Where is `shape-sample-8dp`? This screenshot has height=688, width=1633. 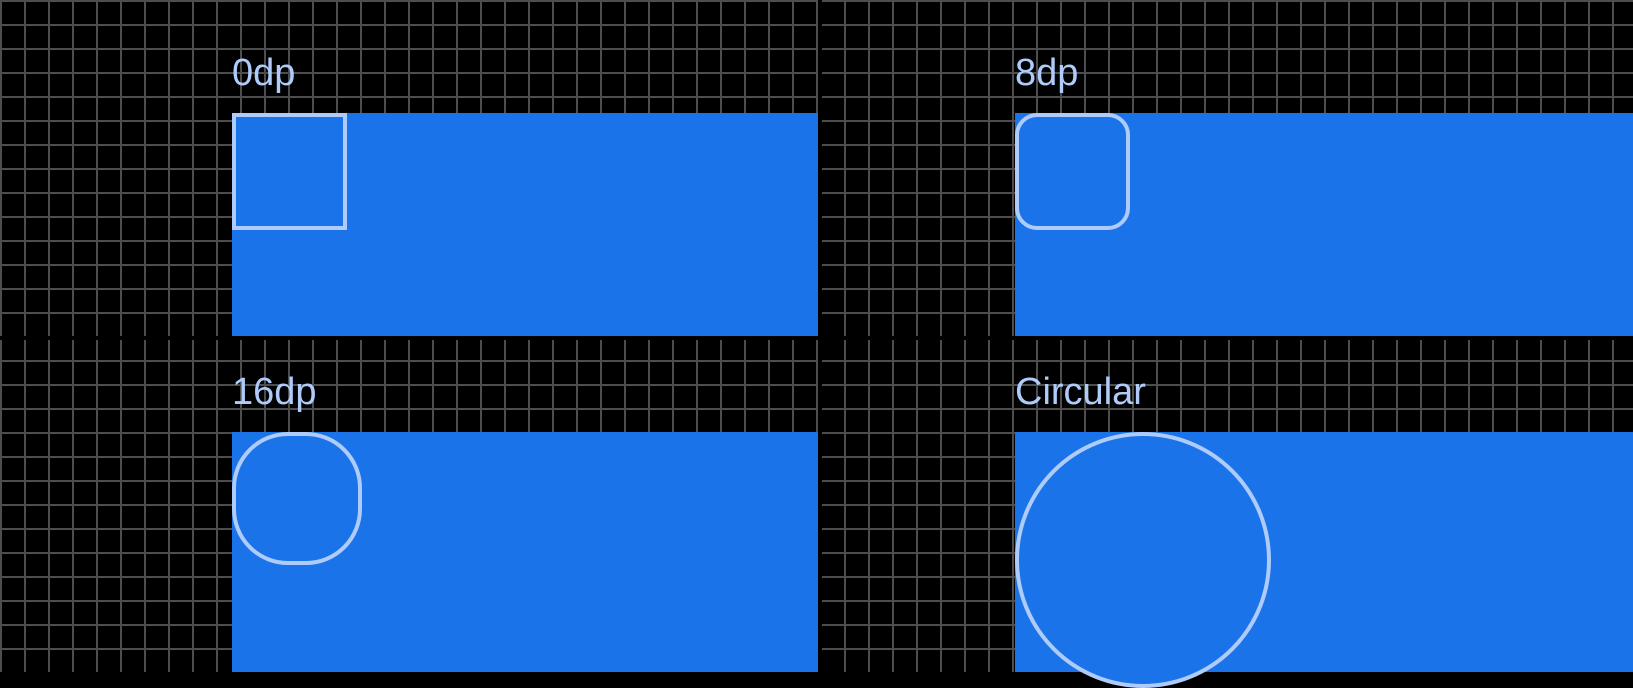
shape-sample-8dp is located at coordinates (1072, 171).